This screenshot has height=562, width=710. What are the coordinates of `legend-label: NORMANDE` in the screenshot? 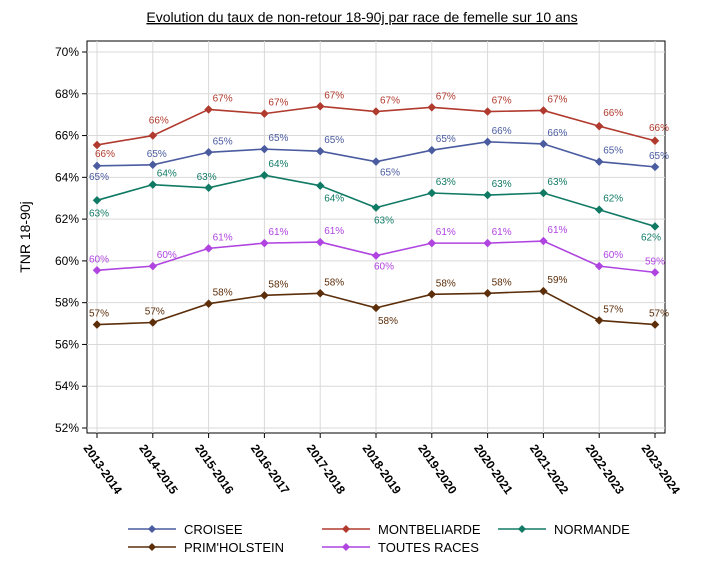 It's located at (592, 529).